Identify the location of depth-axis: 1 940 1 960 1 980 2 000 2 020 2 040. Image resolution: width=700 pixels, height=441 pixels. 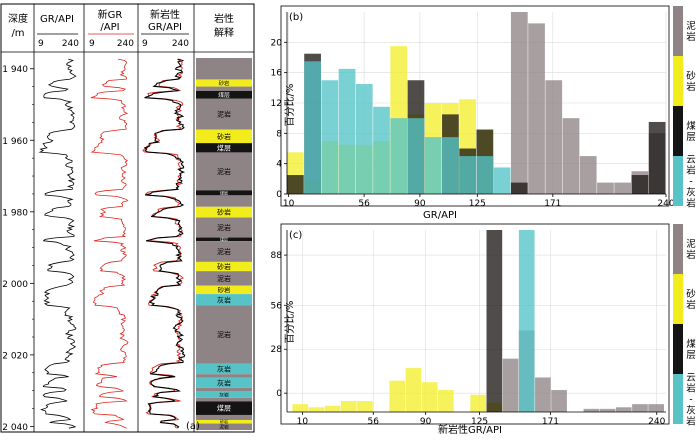
(18, 249).